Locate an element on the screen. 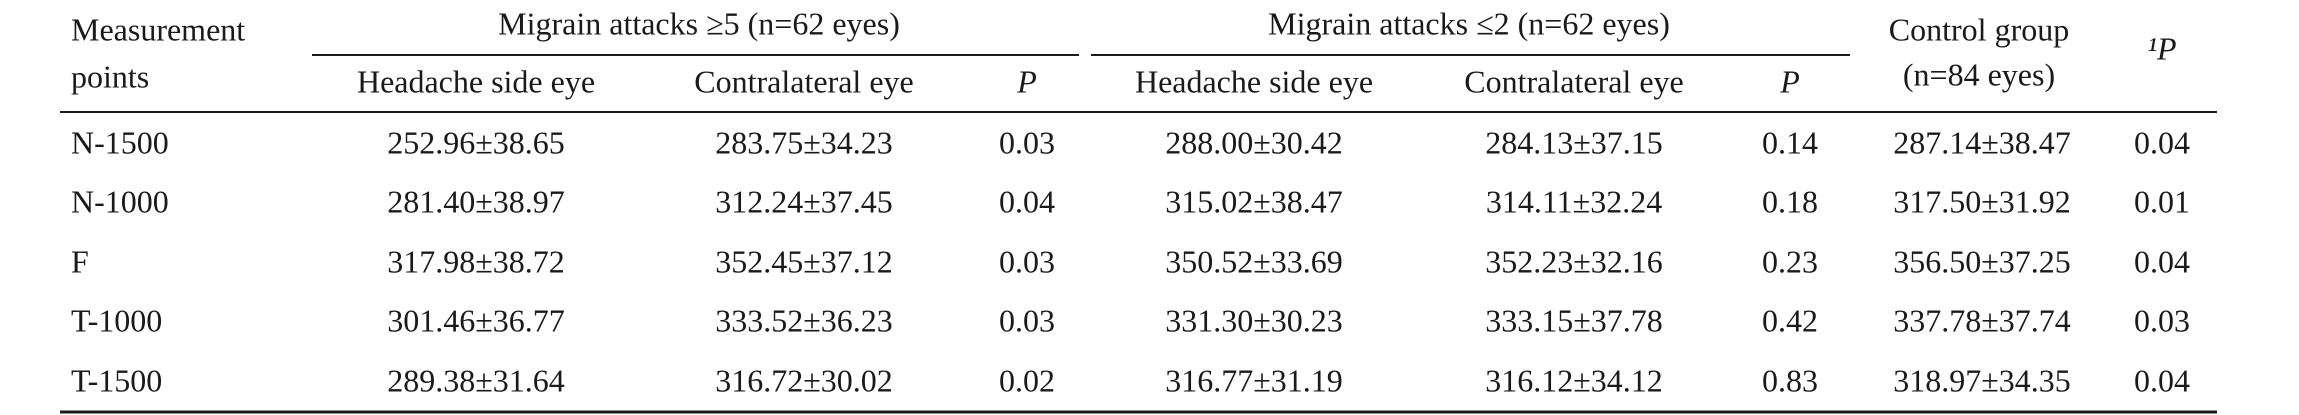 The height and width of the screenshot is (415, 2299). cell: 281.40±38.97 is located at coordinates (476, 201).